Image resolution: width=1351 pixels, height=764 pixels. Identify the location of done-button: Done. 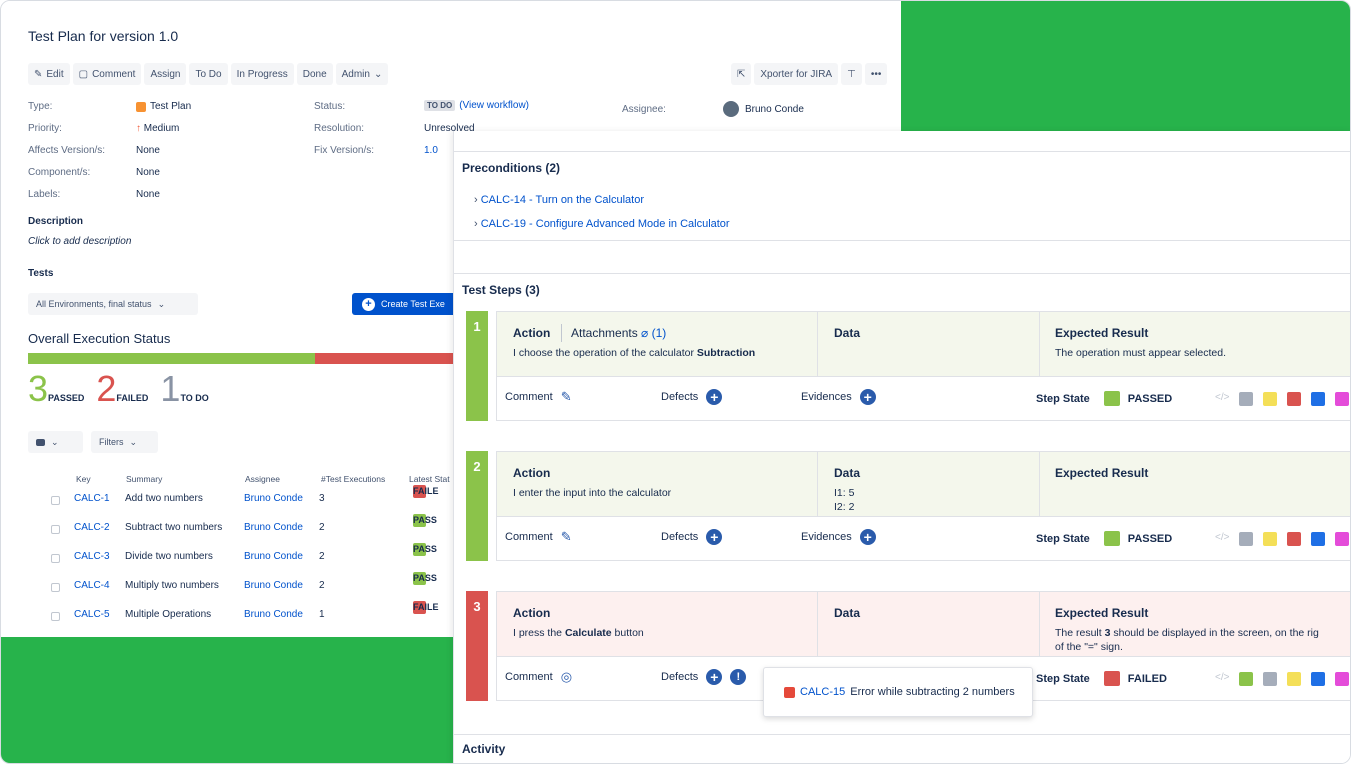
(314, 74).